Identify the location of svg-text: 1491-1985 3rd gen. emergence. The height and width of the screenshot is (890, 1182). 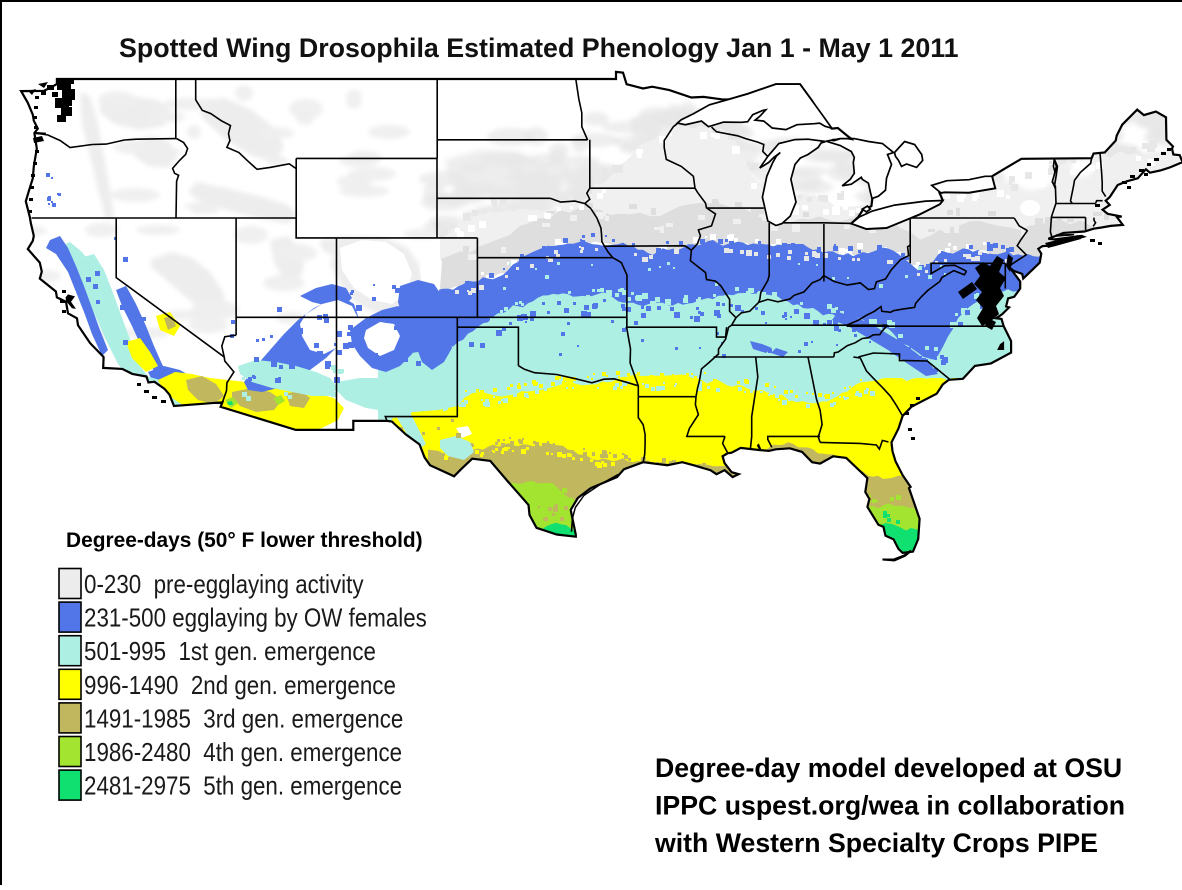
(243, 719).